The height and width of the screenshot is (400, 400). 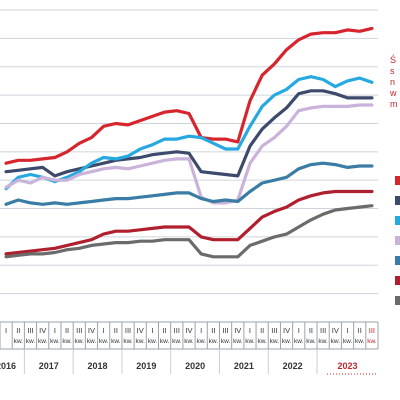 I want to click on x-year-label: 2021, so click(x=244, y=366).